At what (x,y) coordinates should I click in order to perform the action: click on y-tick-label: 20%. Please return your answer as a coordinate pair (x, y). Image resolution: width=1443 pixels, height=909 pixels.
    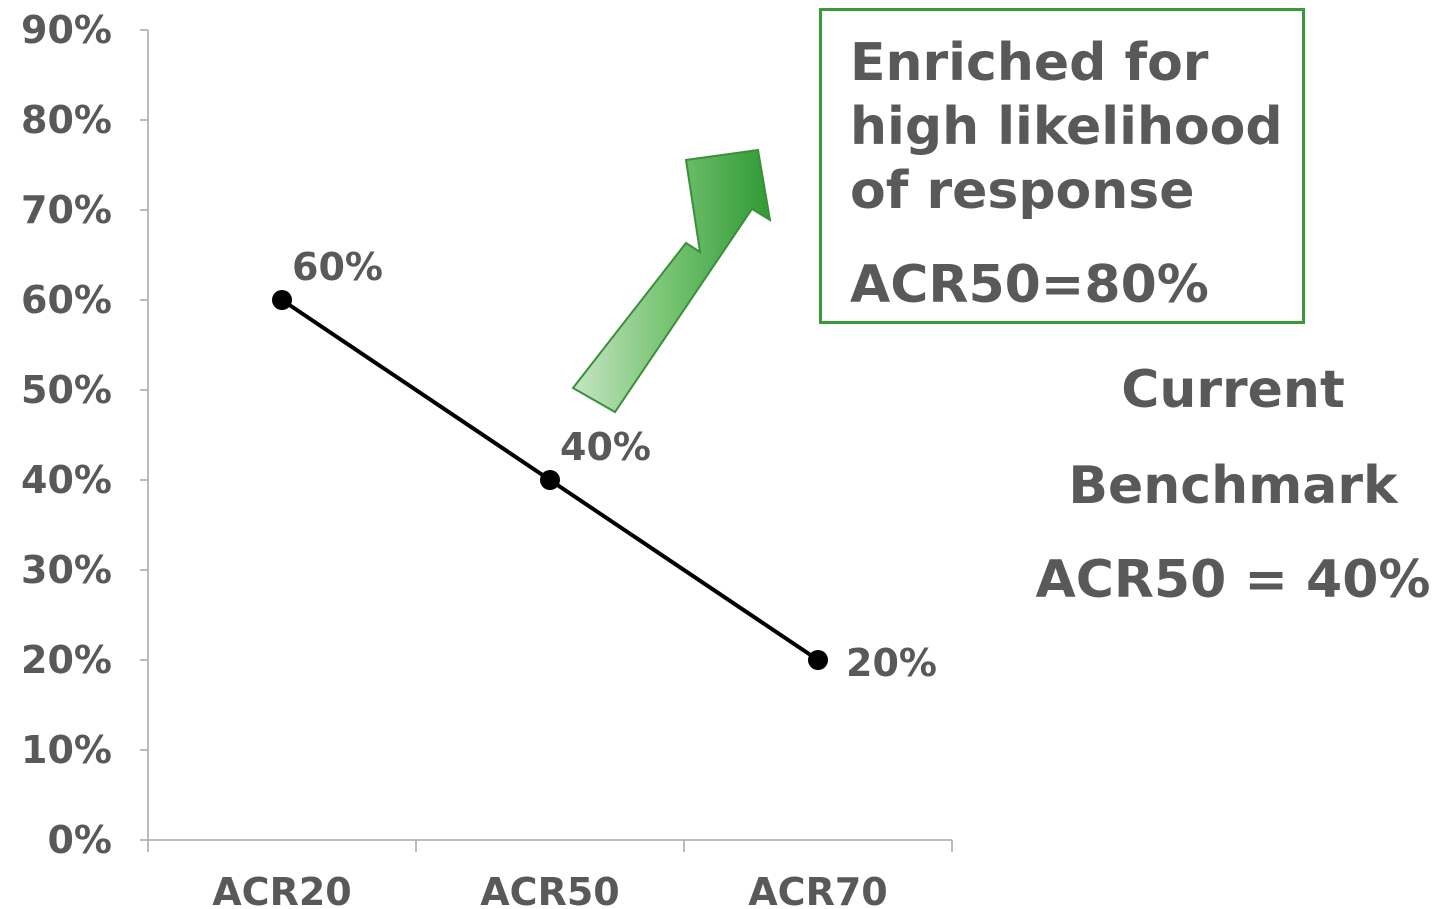
    Looking at the image, I should click on (66, 660).